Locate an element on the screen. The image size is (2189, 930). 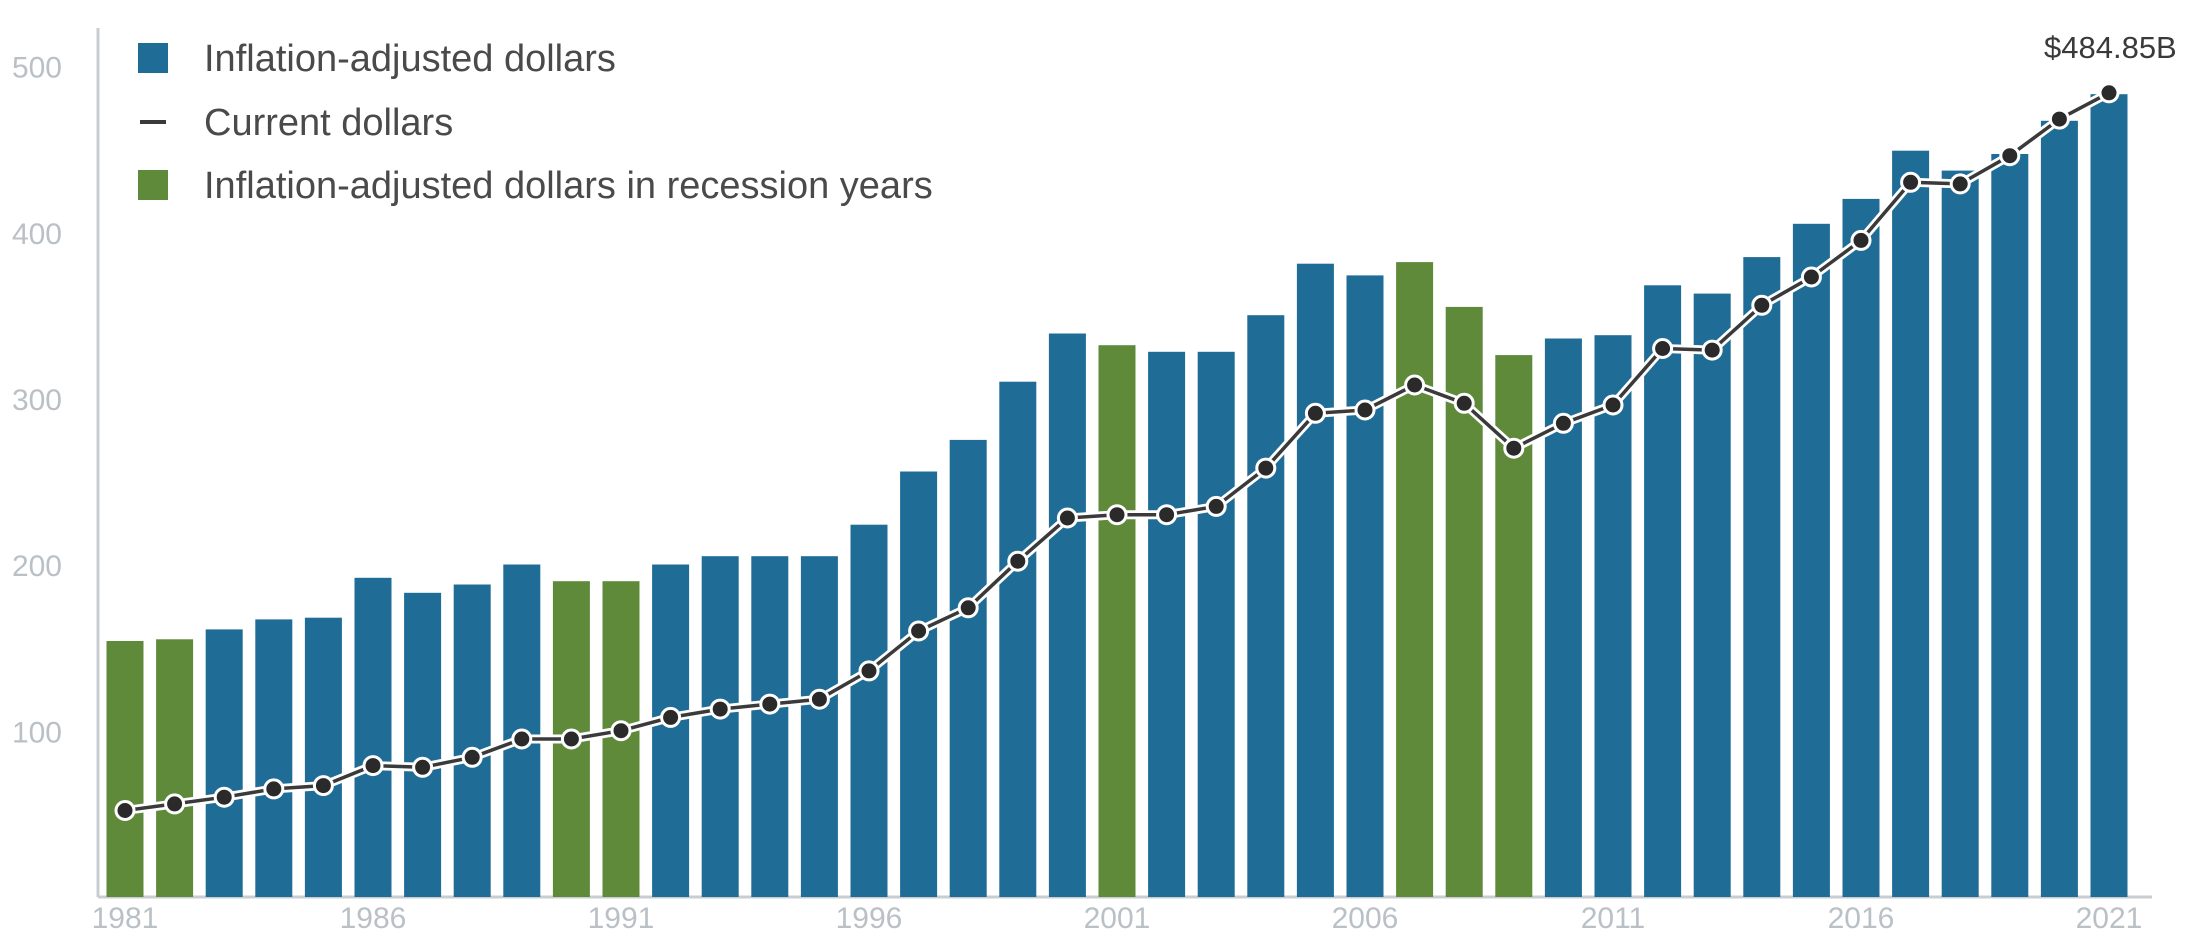
x-tick-label: 2011 is located at coordinates (1613, 916).